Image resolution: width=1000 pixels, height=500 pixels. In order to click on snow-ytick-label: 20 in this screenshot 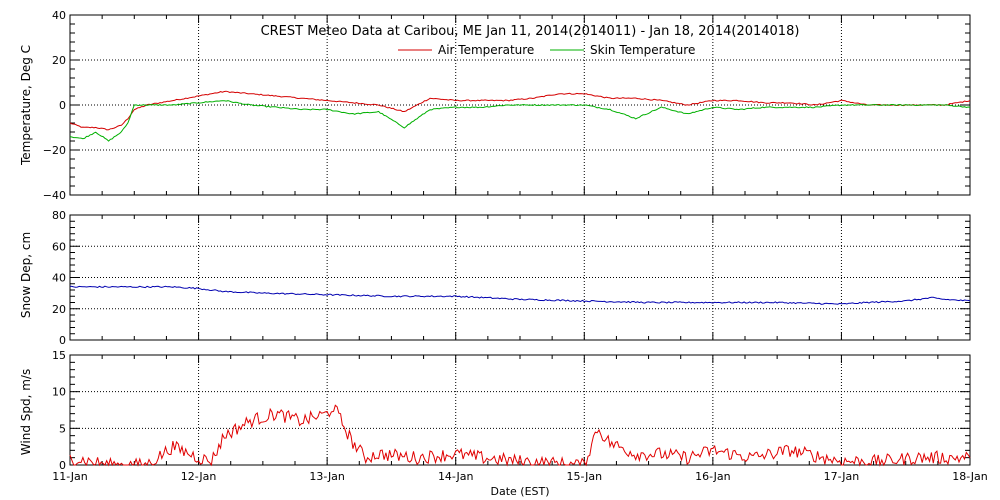, I will do `click(59, 309)`.